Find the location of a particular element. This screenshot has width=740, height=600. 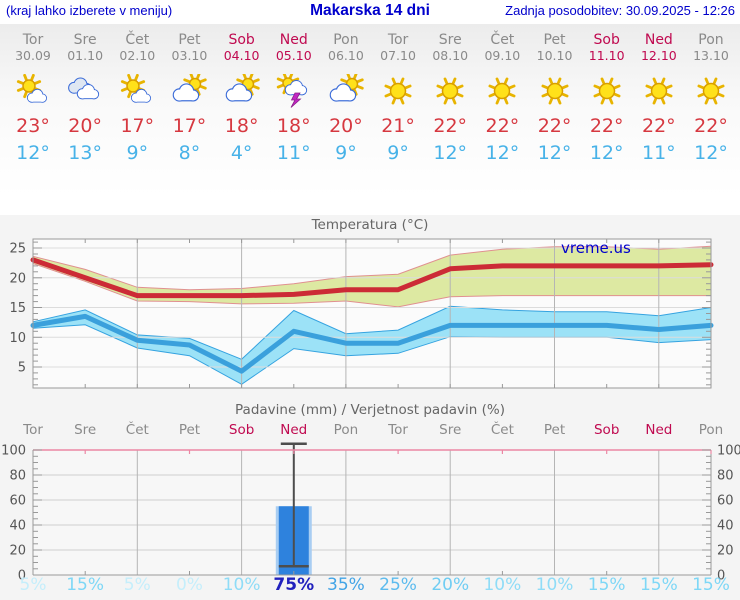

max-temp-label: 20° is located at coordinates (346, 126).